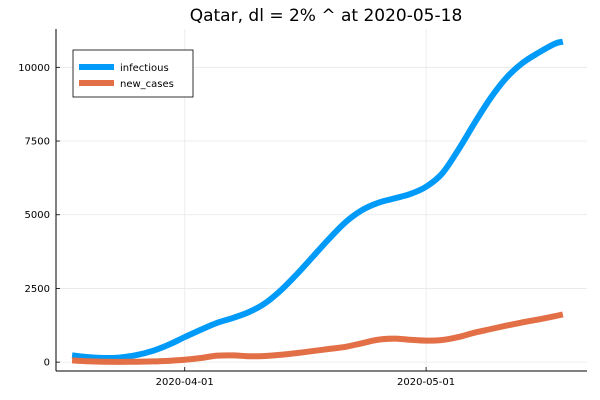 Image resolution: width=600 pixels, height=400 pixels. I want to click on y-tick-label-4: 10000, so click(34, 68).